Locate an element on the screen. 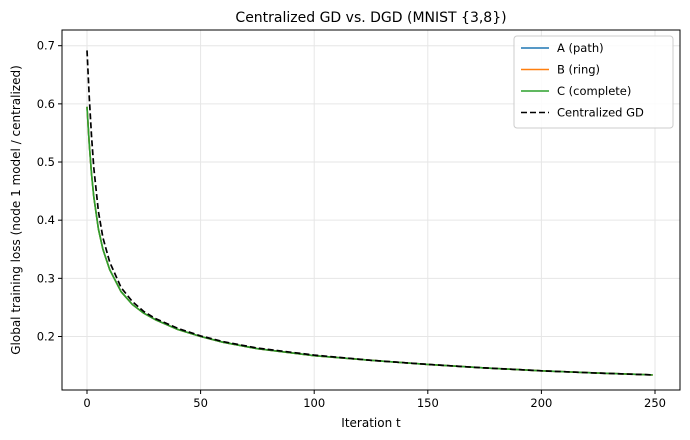 Image resolution: width=690 pixels, height=440 pixels. y-tick-label: 0.2 is located at coordinates (46, 336).